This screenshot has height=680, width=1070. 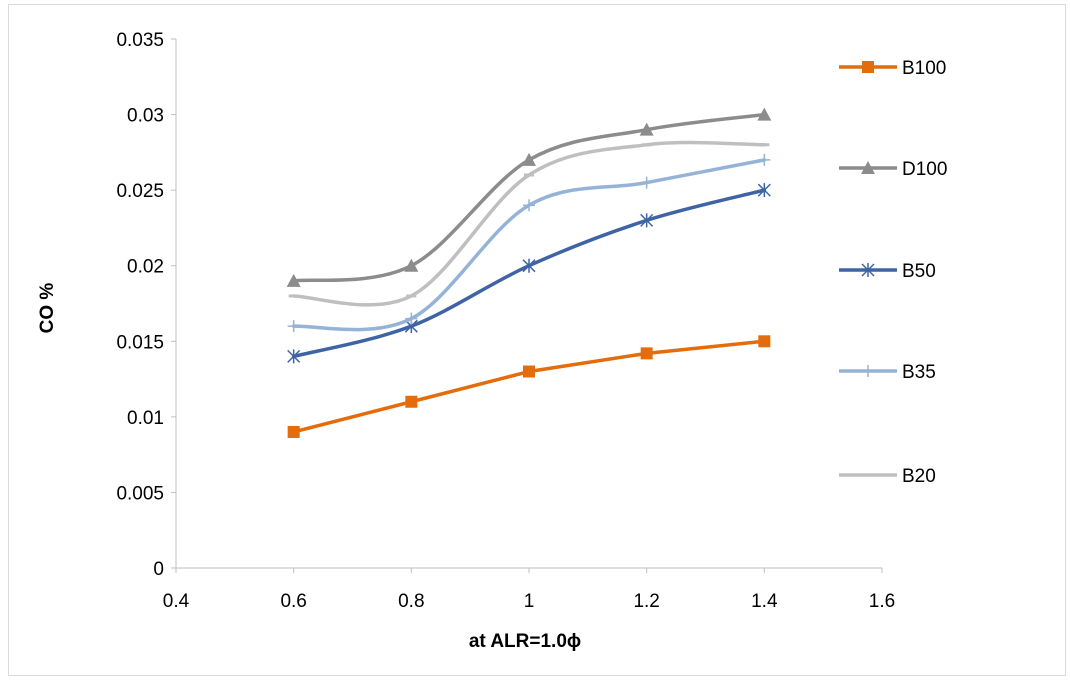 What do you see at coordinates (140, 342) in the screenshot?
I see `y-tick-label: 0.015` at bounding box center [140, 342].